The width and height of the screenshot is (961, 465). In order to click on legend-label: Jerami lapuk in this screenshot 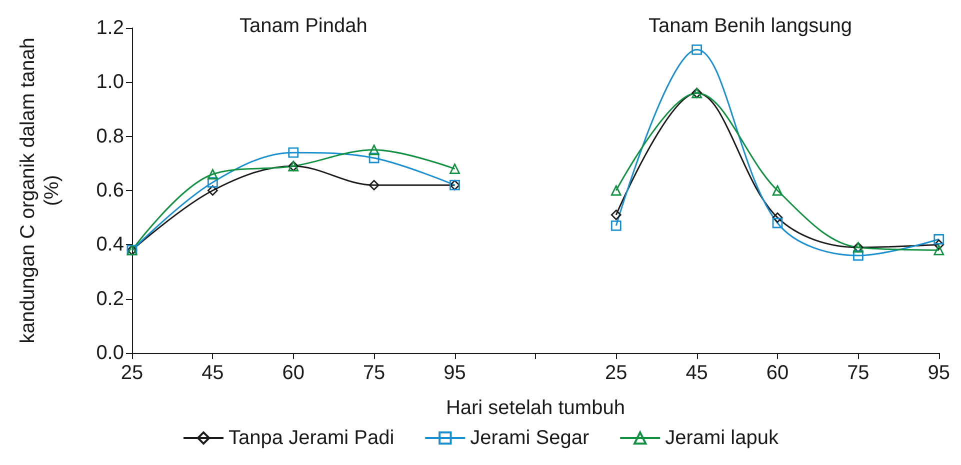, I will do `click(722, 438)`.